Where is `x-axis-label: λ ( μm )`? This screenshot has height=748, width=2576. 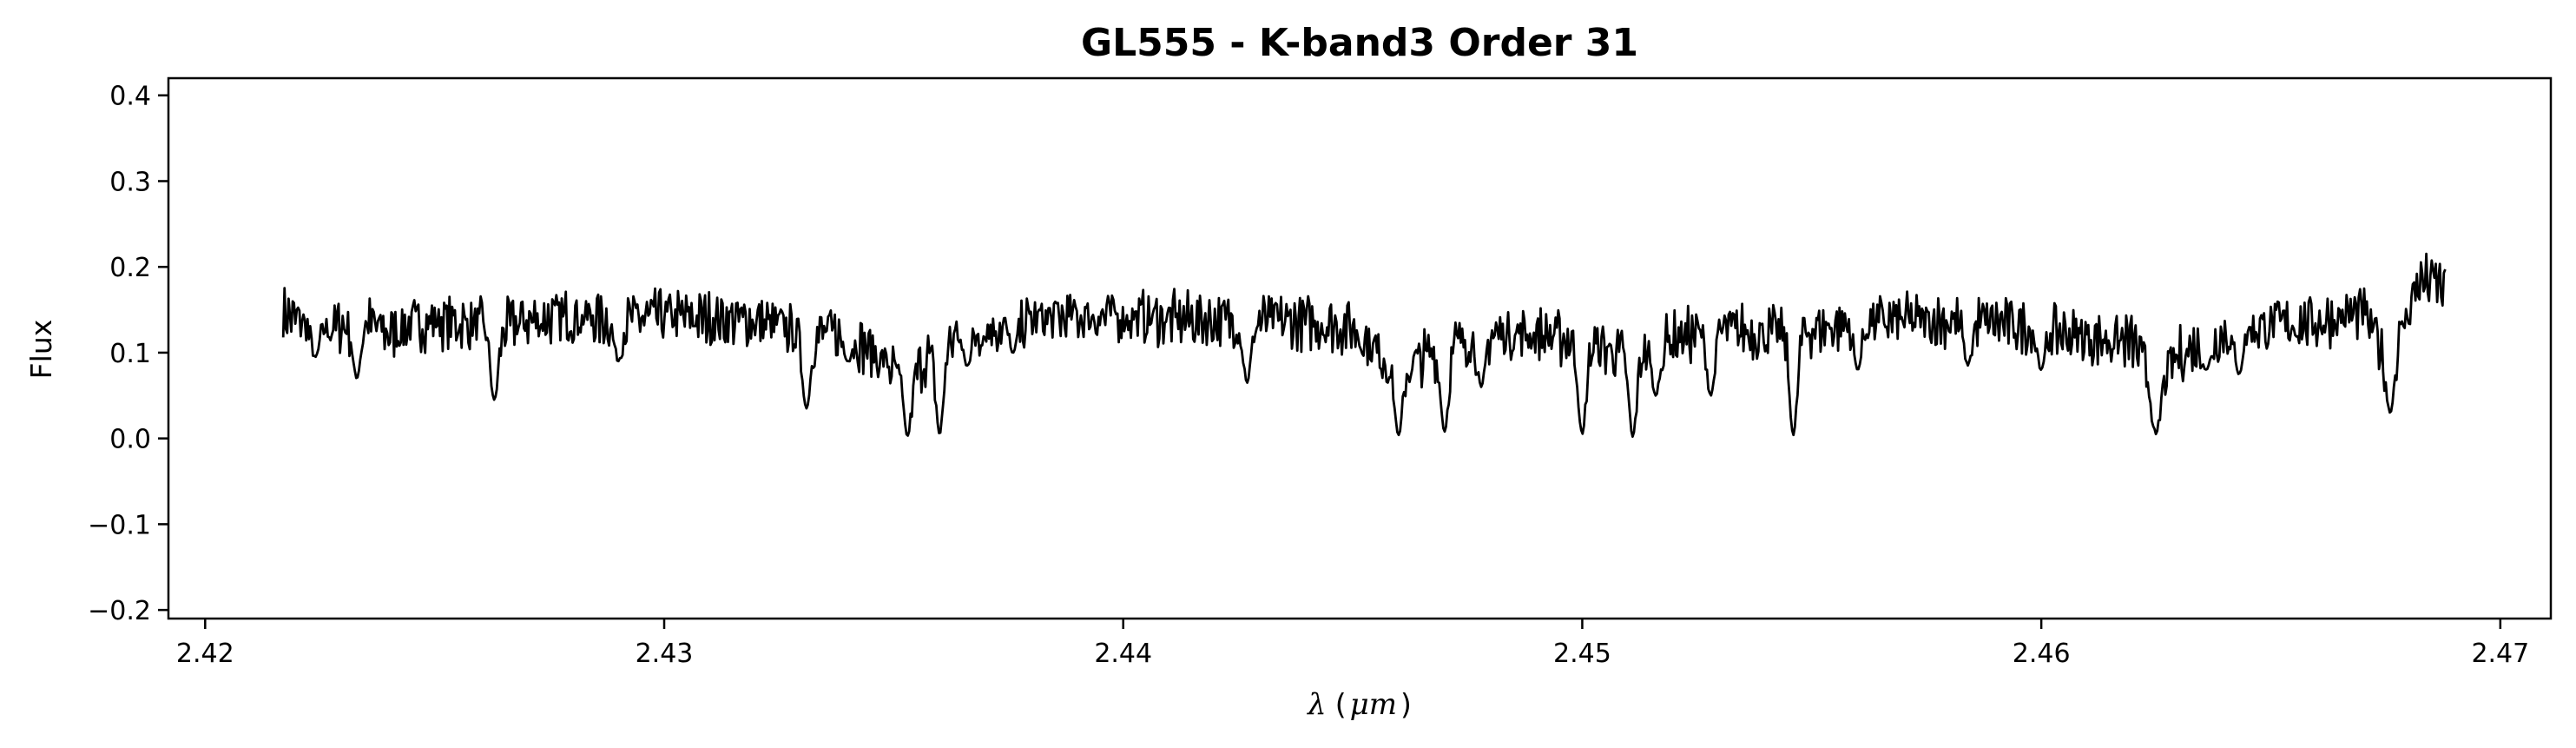
x-axis-label: λ ( μm ) is located at coordinates (1359, 704).